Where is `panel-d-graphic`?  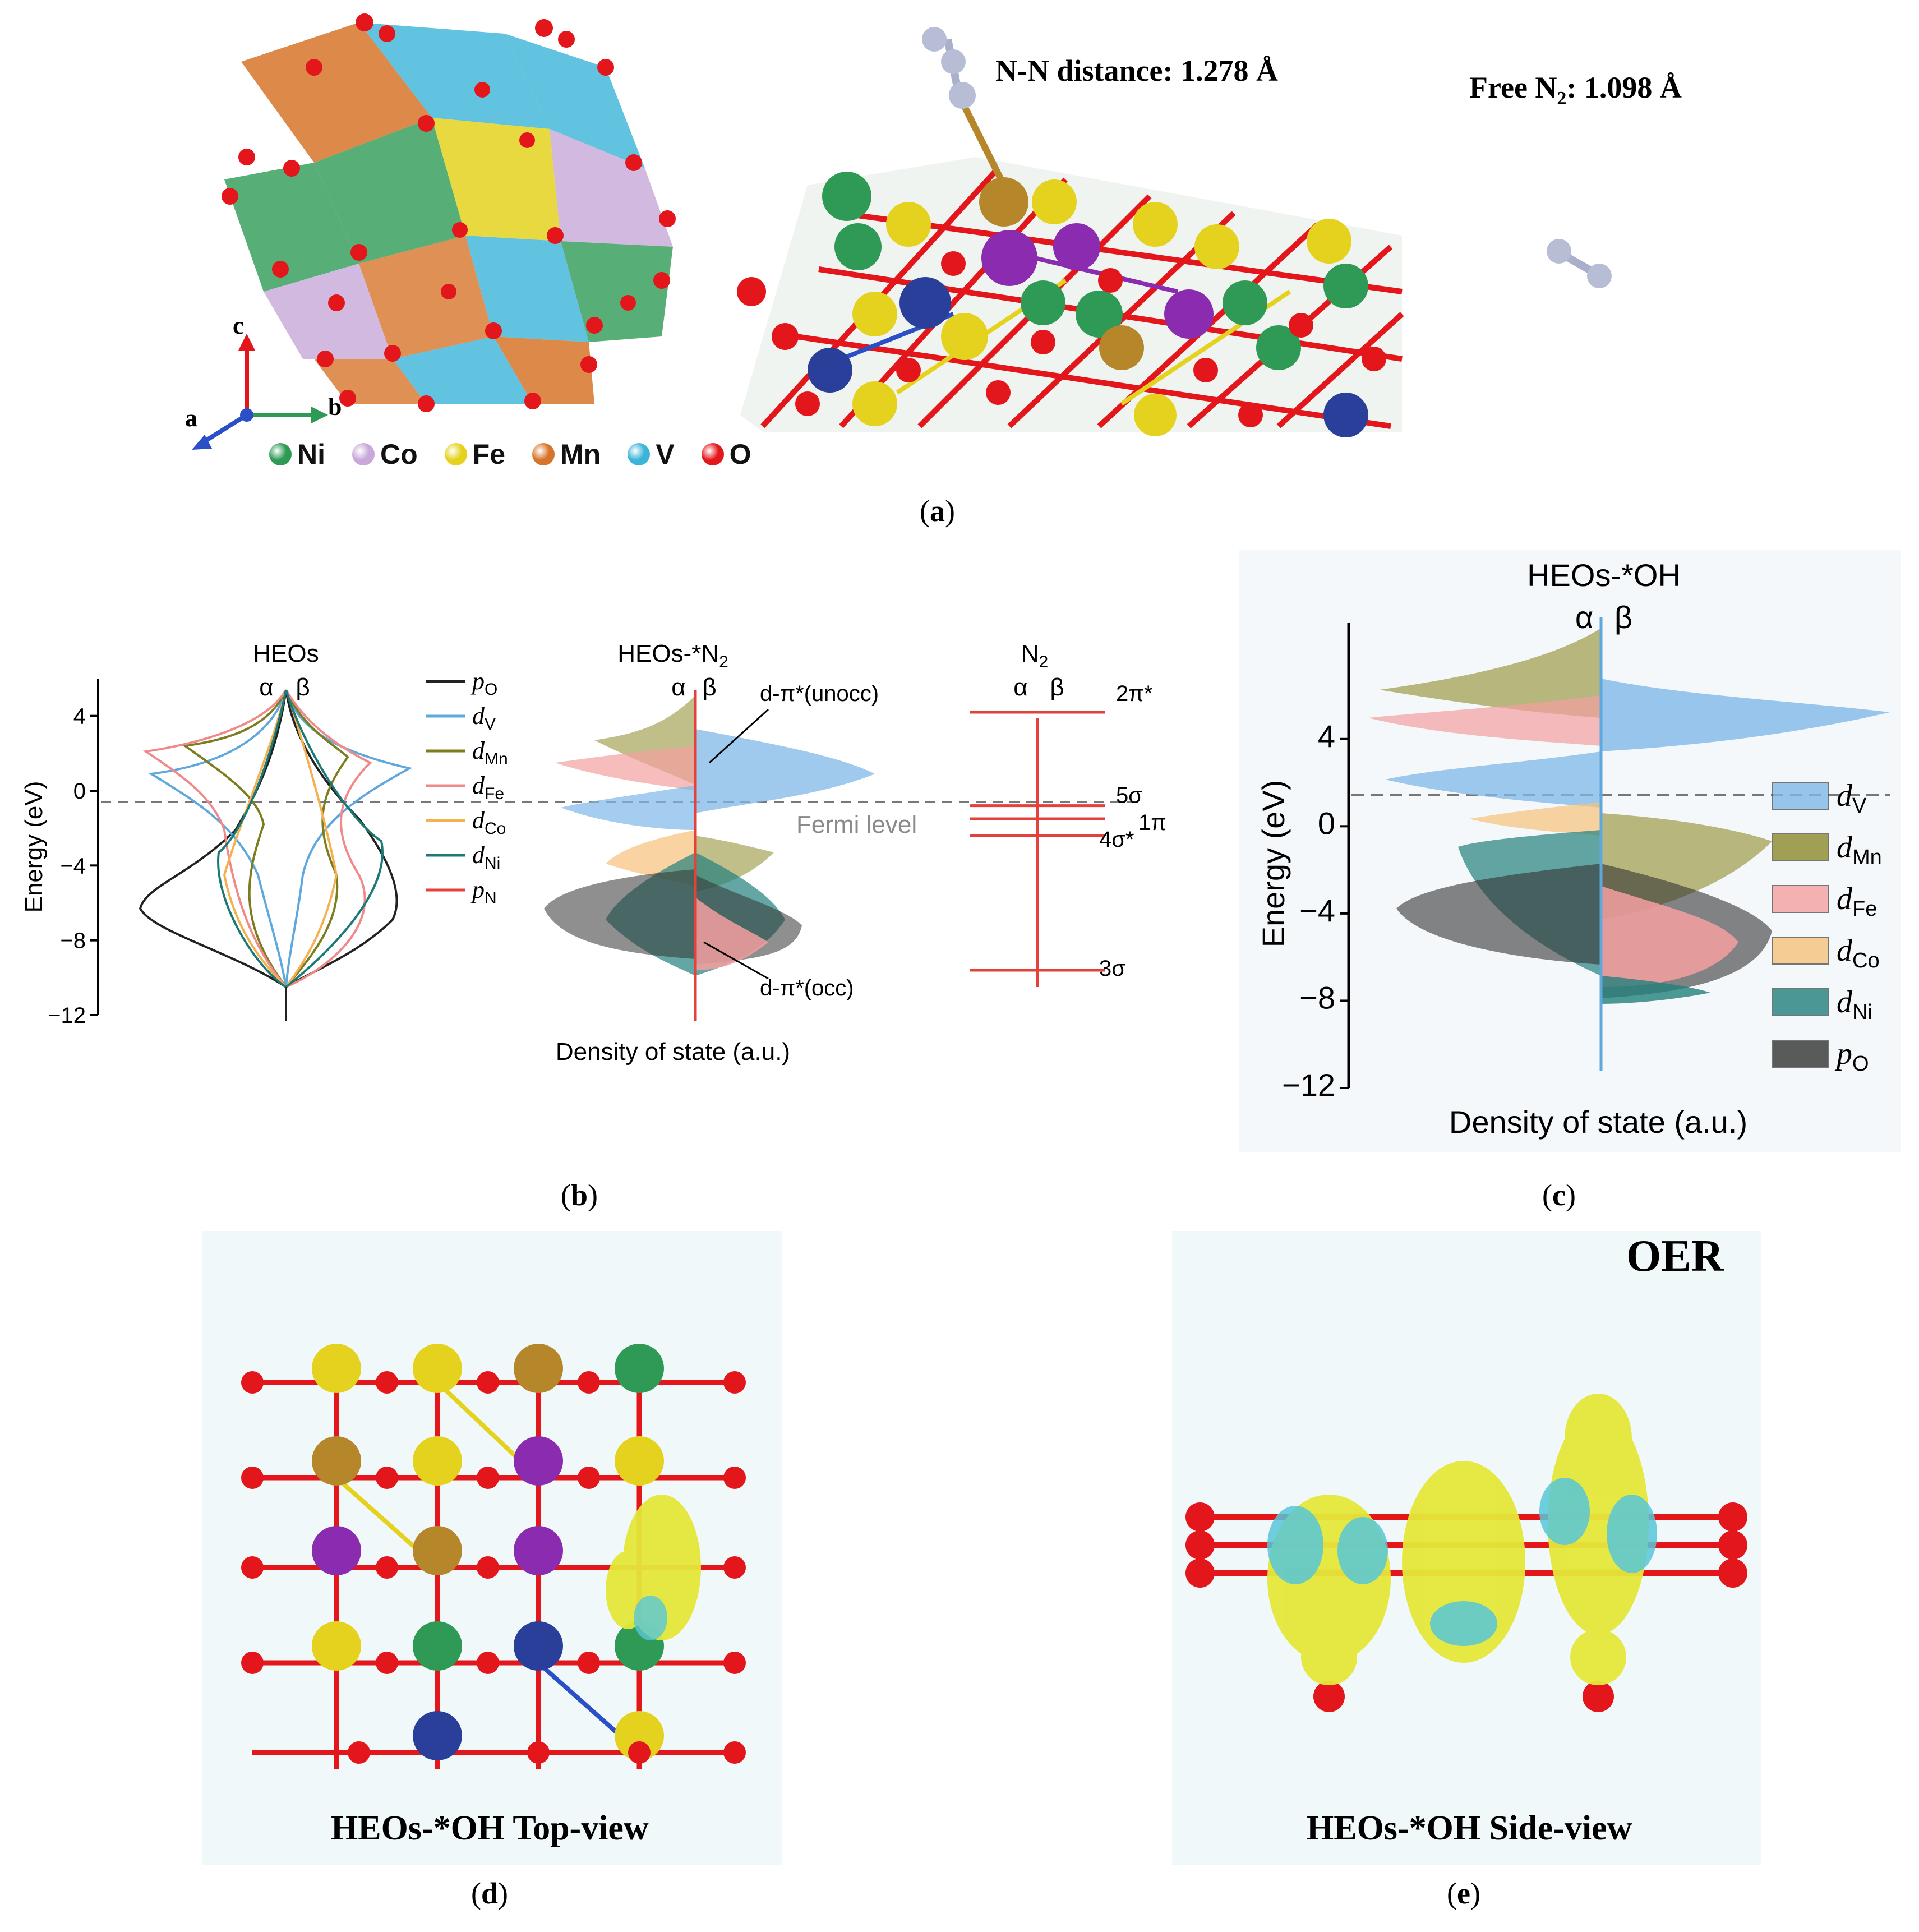 panel-d-graphic is located at coordinates (492, 1548).